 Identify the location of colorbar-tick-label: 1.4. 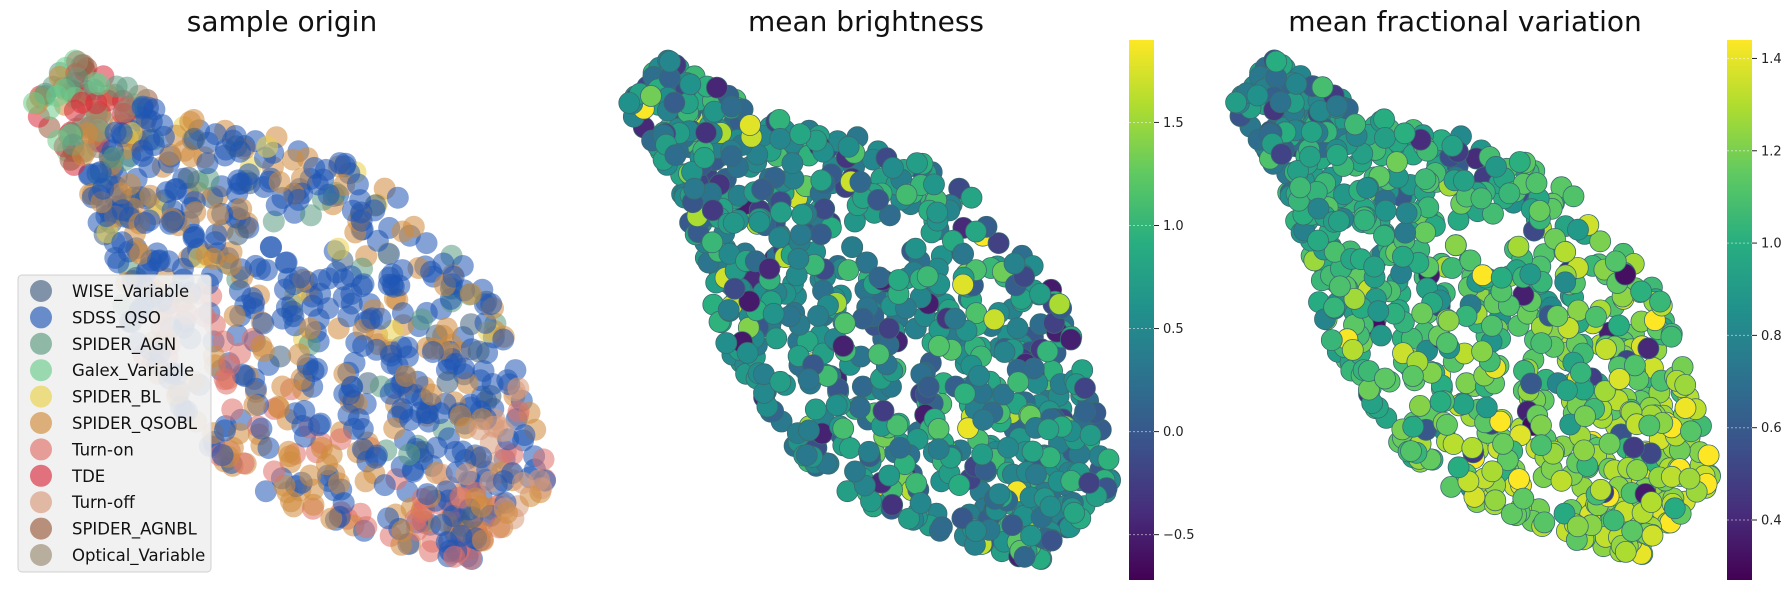
(1771, 59).